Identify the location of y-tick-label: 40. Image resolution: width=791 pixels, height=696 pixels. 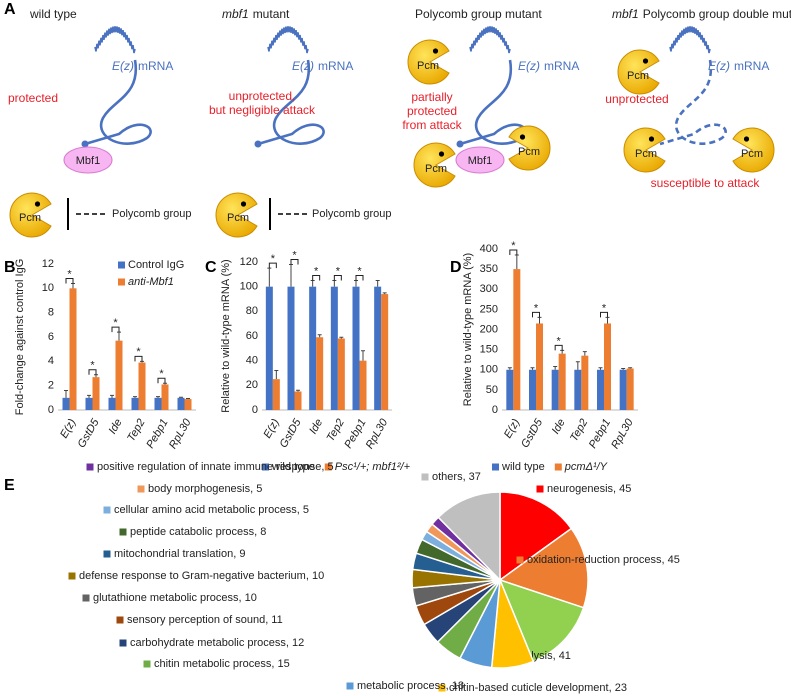
(252, 361).